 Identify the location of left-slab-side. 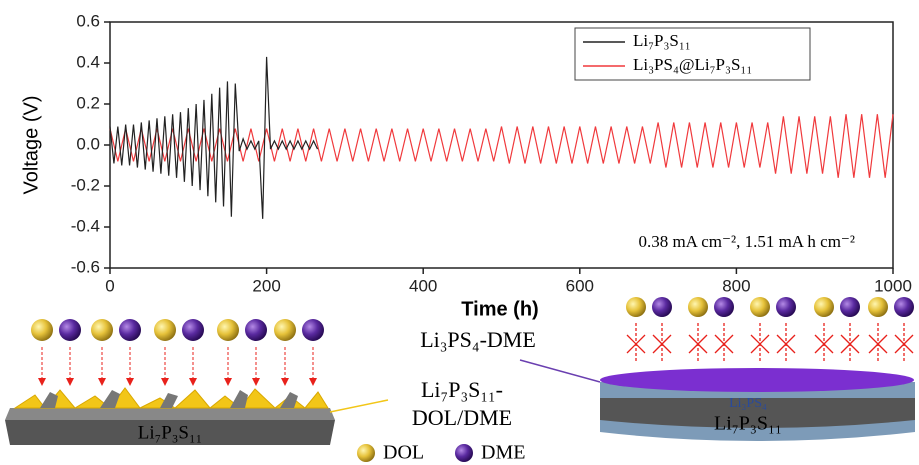
(170, 432).